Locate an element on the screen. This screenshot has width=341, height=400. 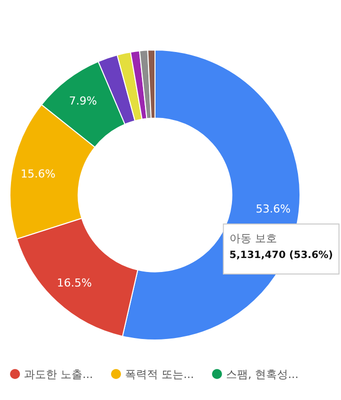
data-label: 53.6% is located at coordinates (273, 209).